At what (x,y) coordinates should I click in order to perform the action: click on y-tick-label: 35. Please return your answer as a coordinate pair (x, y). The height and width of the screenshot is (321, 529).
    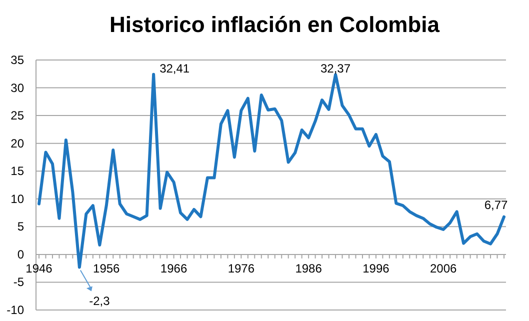
    Looking at the image, I should click on (17, 60).